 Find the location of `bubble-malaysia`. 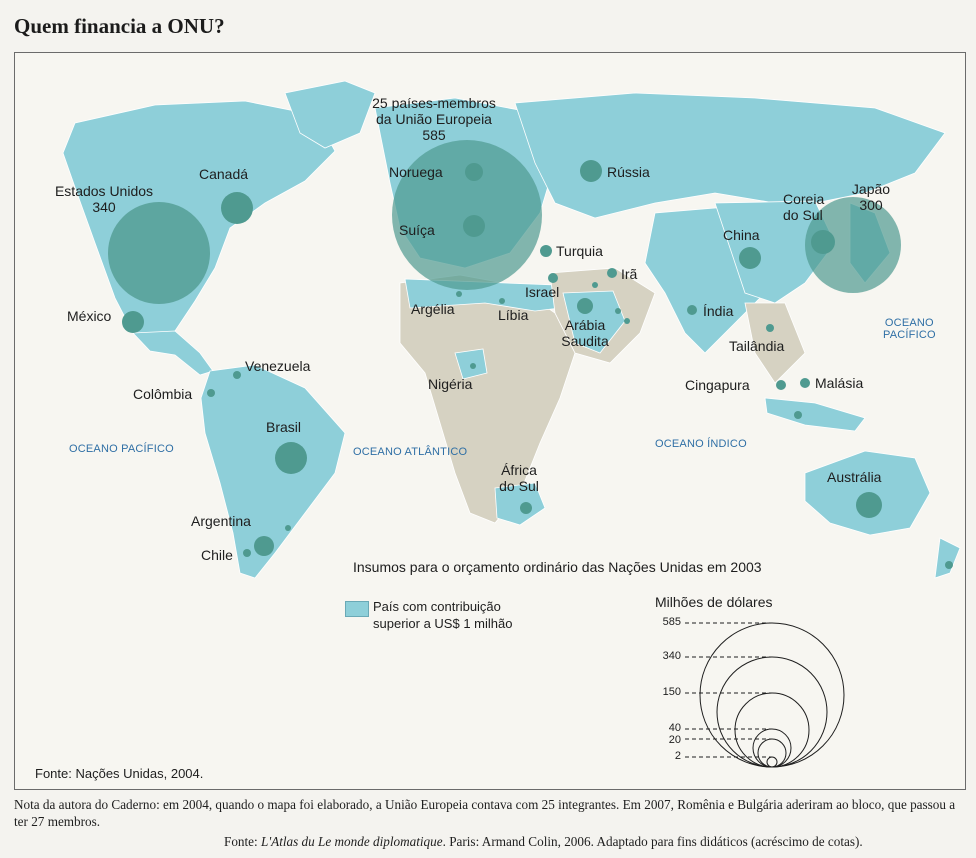

bubble-malaysia is located at coordinates (805, 383).